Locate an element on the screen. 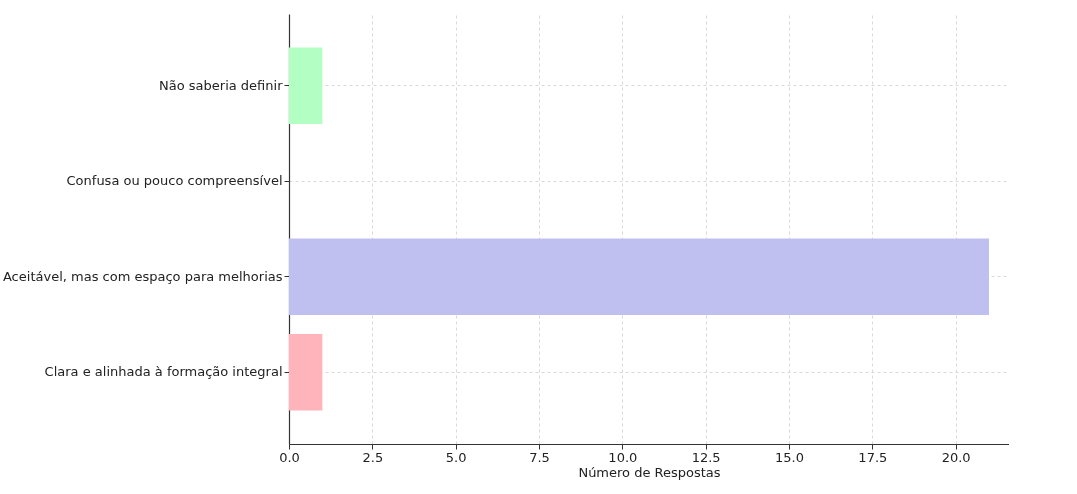 This screenshot has width=1077, height=494. y-tick-label: Clara e alinhada à formação integral is located at coordinates (163, 372).